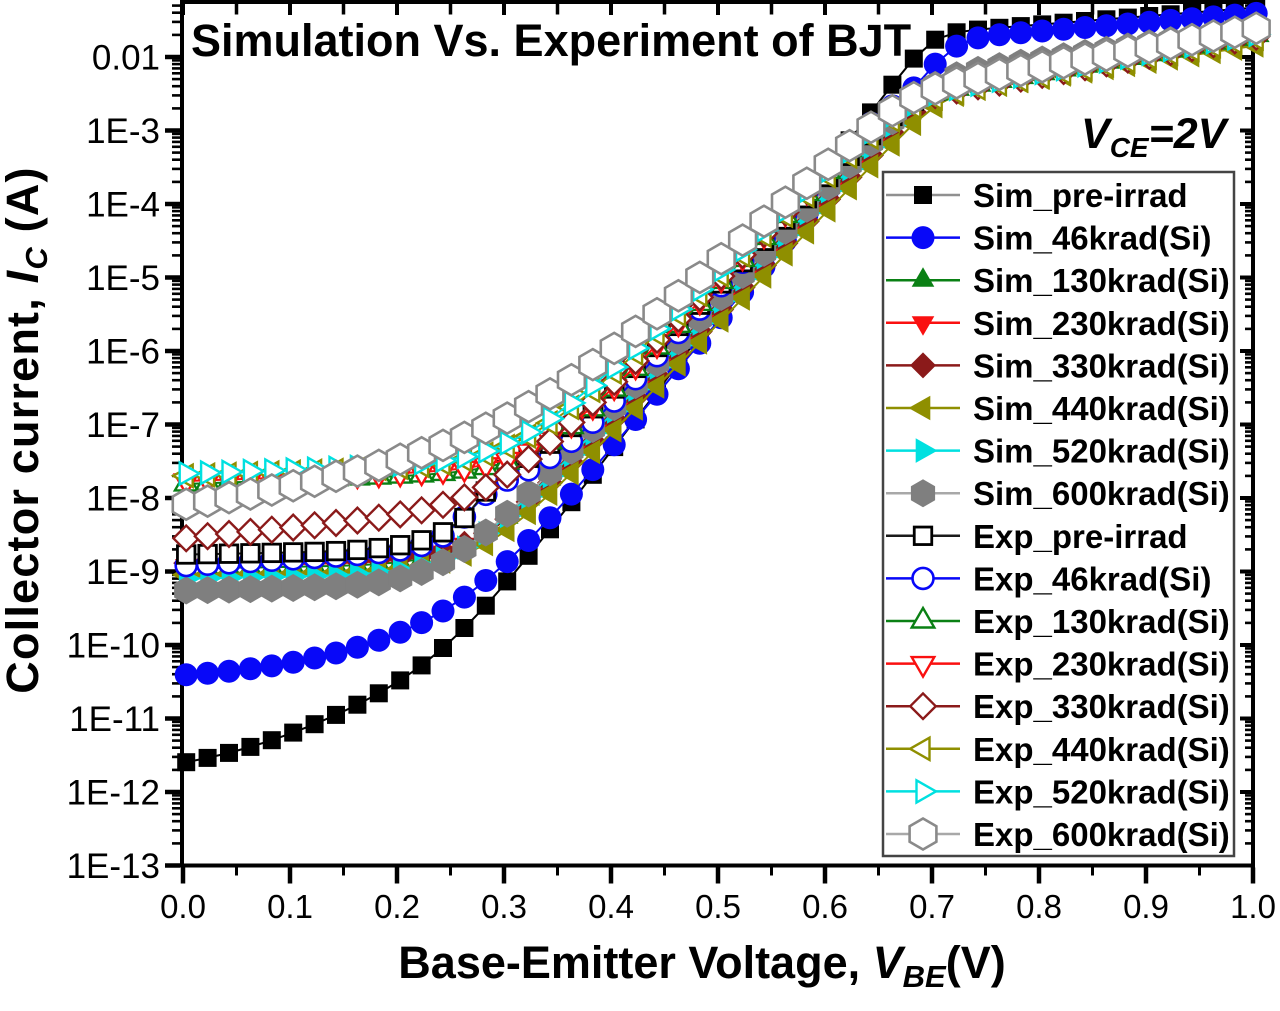 The width and height of the screenshot is (1280, 1011). Describe the element at coordinates (1101, 621) in the screenshot. I see `svg-text: Exp_130krad(Si)` at that location.